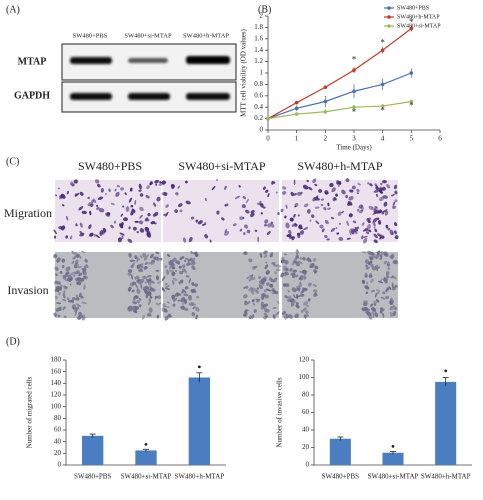 The height and width of the screenshot is (500, 483). What do you see at coordinates (58, 430) in the screenshot?
I see `y-tick-label: 60` at bounding box center [58, 430].